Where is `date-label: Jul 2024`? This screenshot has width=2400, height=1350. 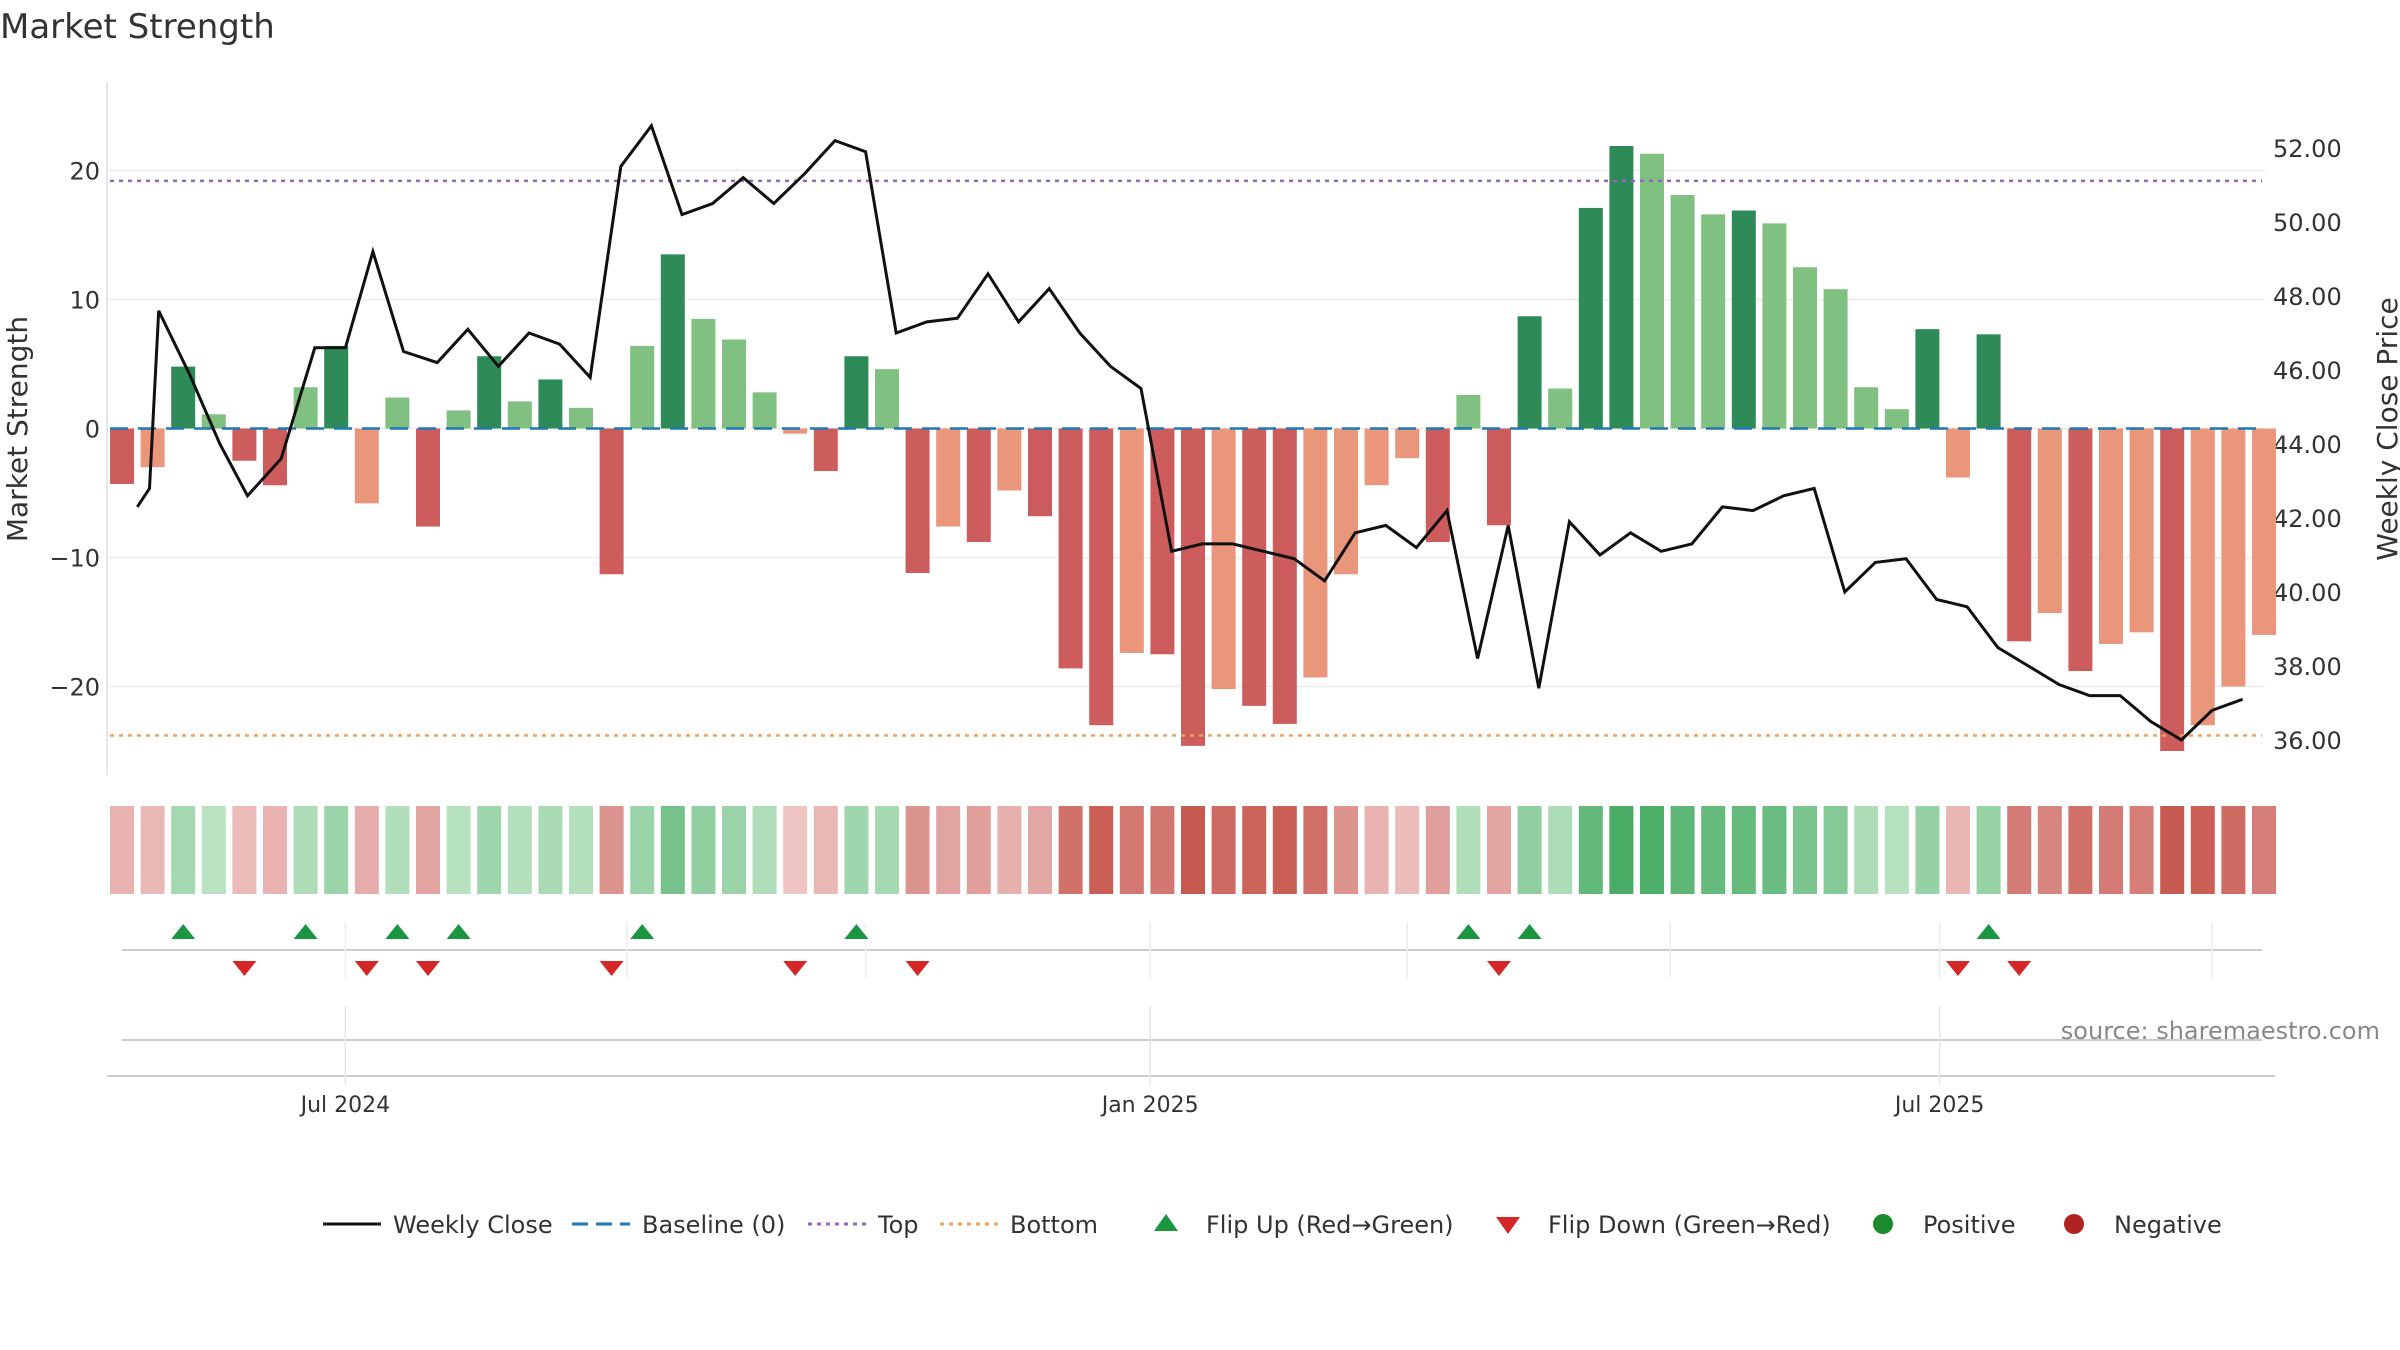 date-label: Jul 2024 is located at coordinates (345, 1105).